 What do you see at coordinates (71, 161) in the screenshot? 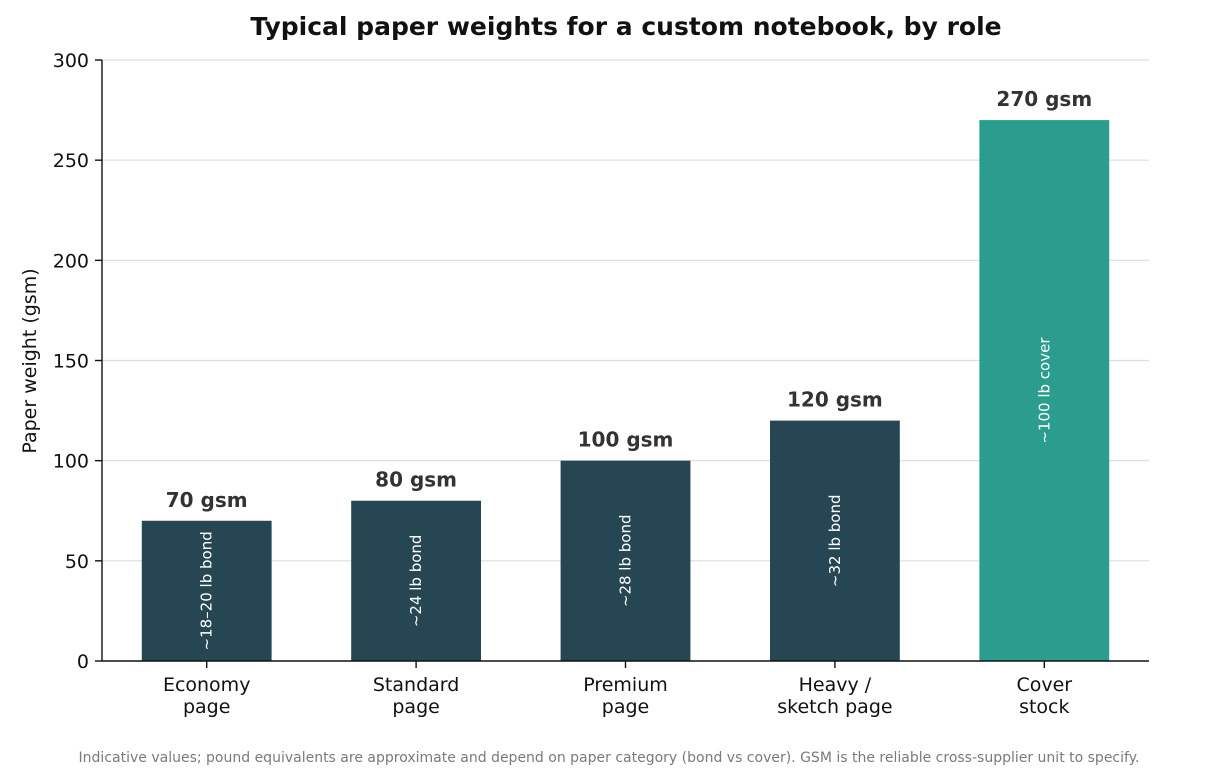
I see `y-tick-label: 250` at bounding box center [71, 161].